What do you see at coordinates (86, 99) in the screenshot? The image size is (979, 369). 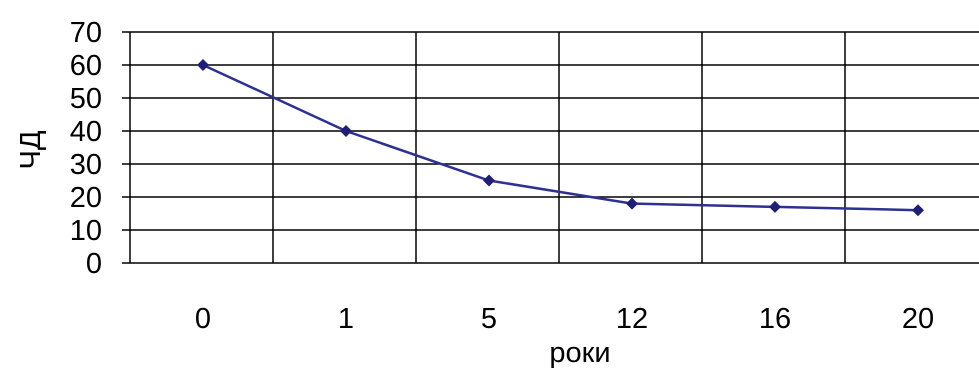 I see `y-tick-label: 50` at bounding box center [86, 99].